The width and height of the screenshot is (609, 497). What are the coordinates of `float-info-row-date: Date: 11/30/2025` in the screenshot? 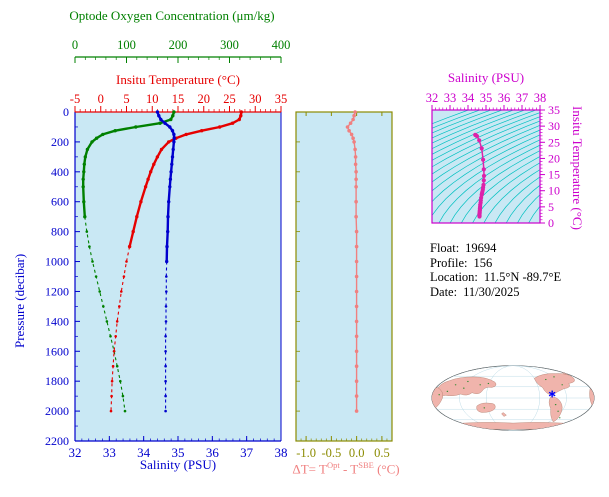 It's located at (495, 292).